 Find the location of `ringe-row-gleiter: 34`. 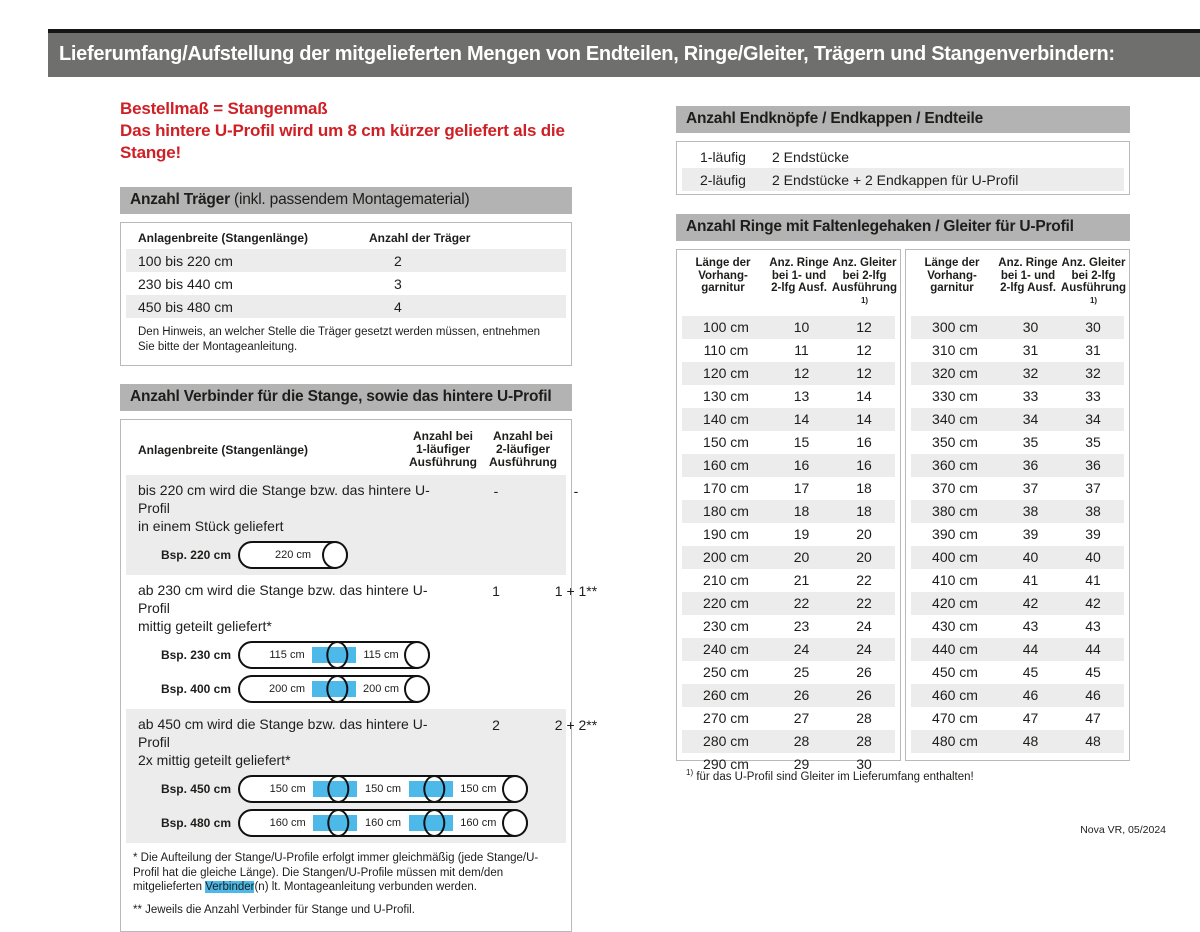

ringe-row-gleiter: 34 is located at coordinates (1093, 419).